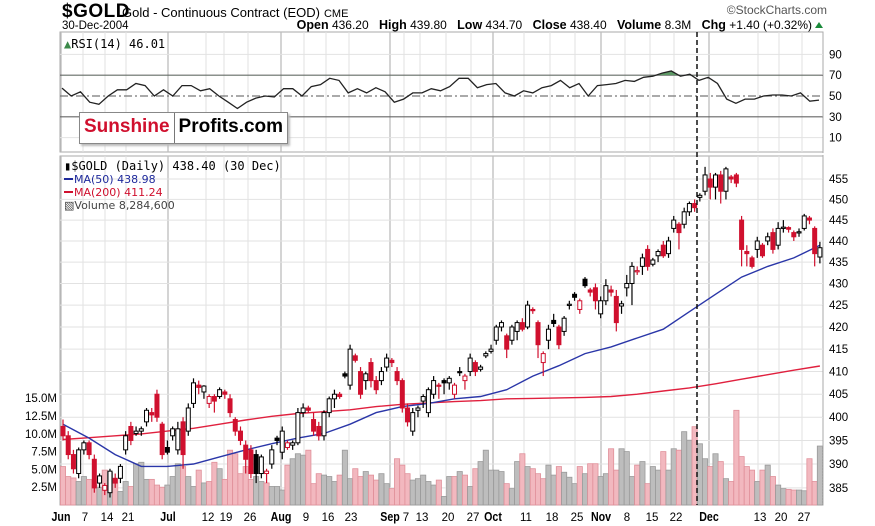 Image resolution: width=875 pixels, height=526 pixels. Describe the element at coordinates (235, 12) in the screenshot. I see `instrument-name: Gold - Continuous Contract (EOD) CME` at that location.